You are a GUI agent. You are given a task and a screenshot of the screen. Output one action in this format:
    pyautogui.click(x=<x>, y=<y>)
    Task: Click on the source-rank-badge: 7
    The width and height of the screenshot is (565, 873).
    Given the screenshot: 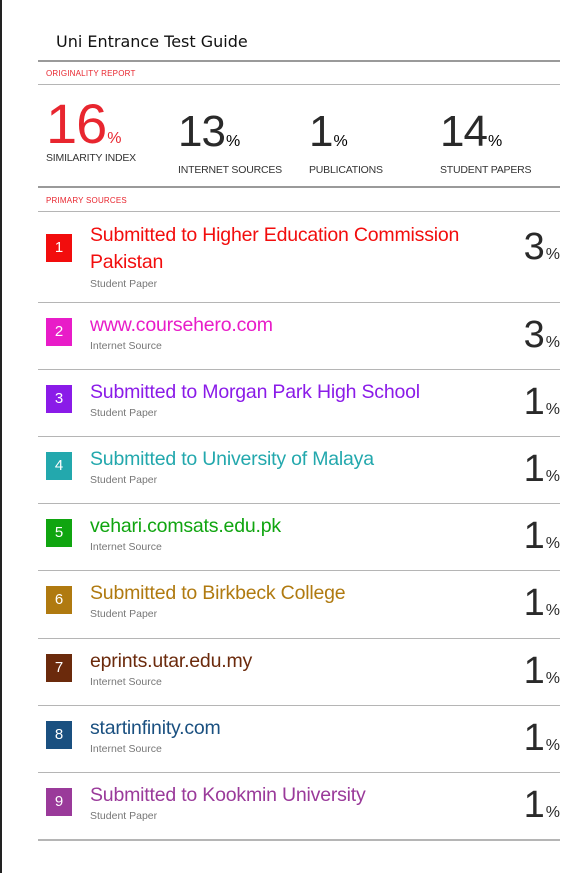 What is the action you would take?
    pyautogui.click(x=59, y=668)
    